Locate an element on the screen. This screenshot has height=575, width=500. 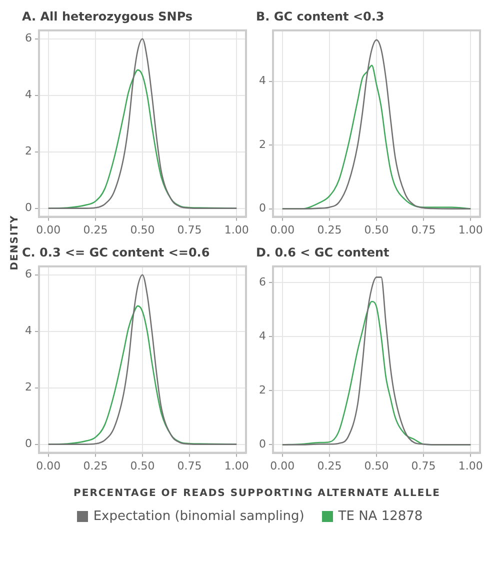
chart-title: C. 0.3 <= GC content <=0.6 is located at coordinates (116, 252).